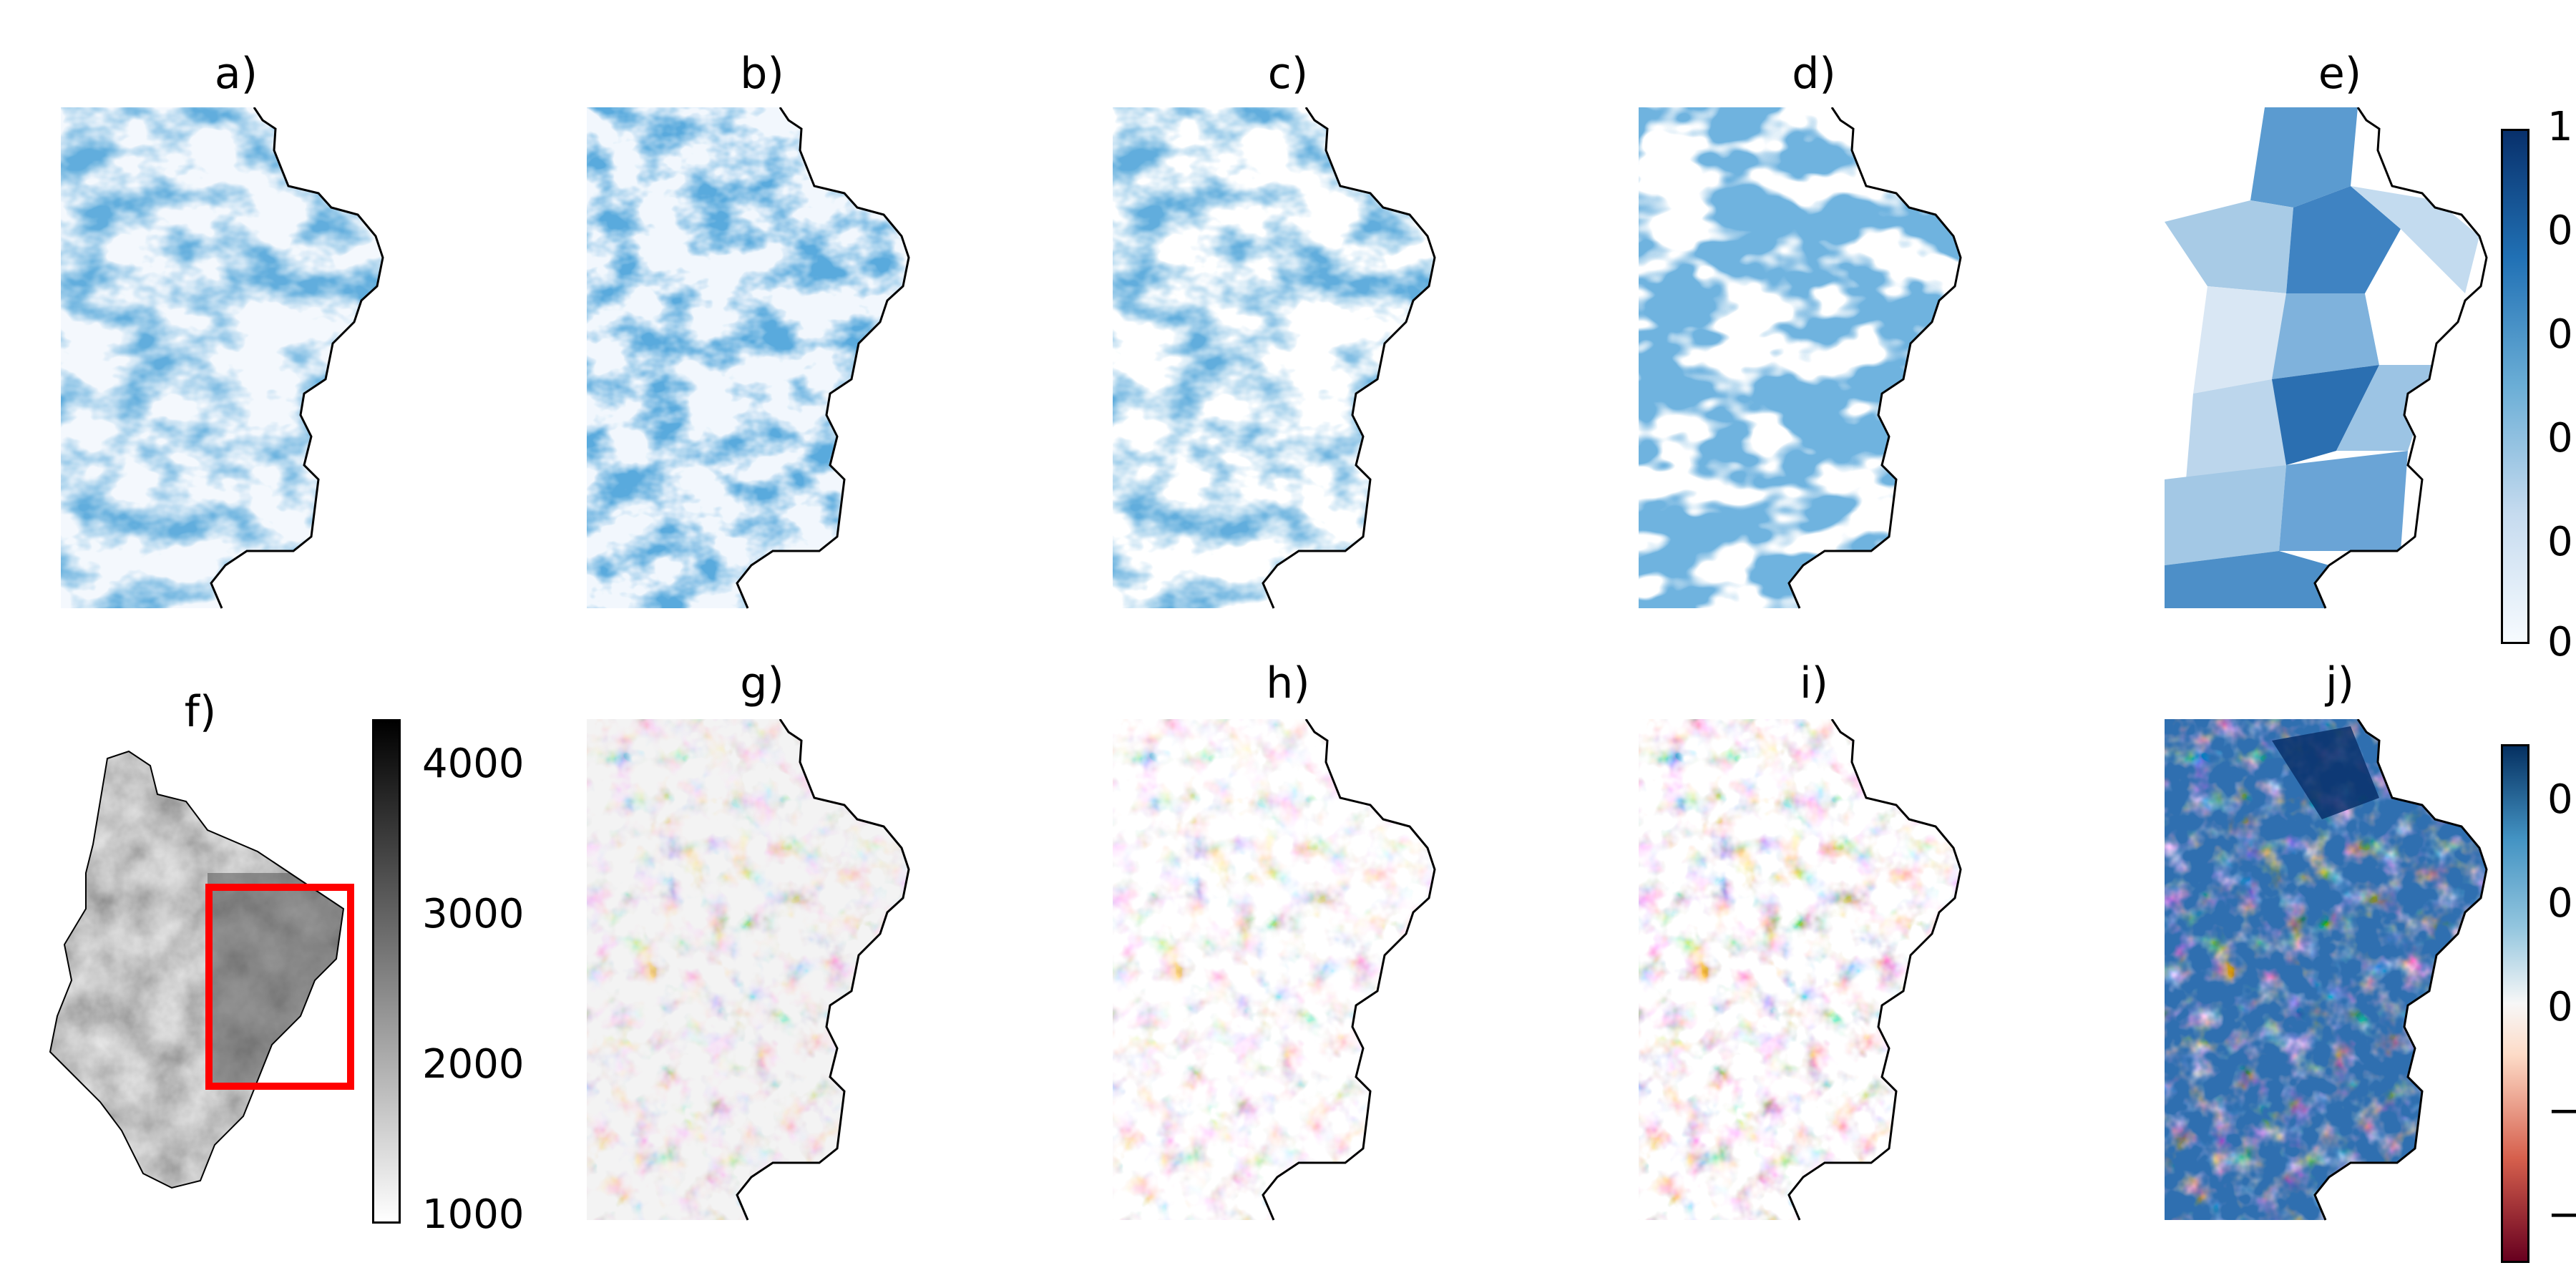  Describe the element at coordinates (752, 971) in the screenshot. I see `map-g` at that location.